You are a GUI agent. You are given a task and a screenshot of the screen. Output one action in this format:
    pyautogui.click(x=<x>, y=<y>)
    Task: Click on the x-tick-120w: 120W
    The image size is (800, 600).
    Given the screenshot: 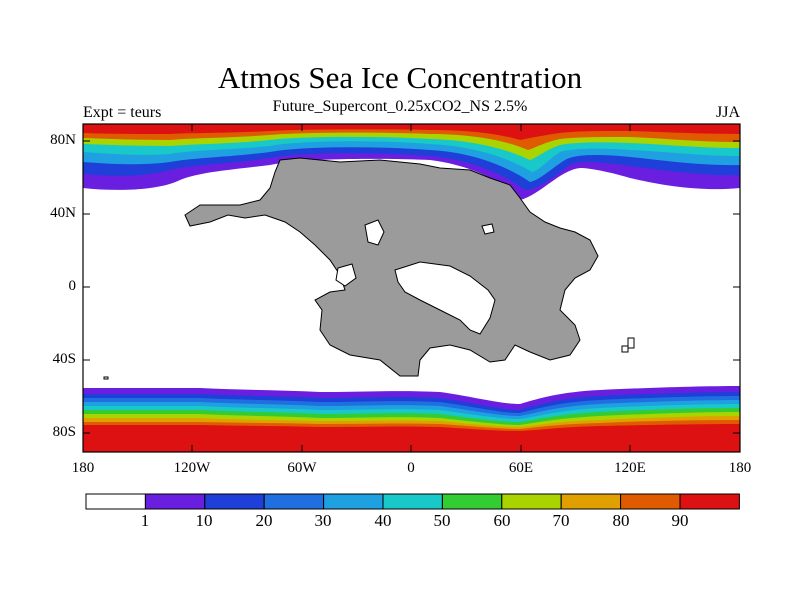 What is the action you would take?
    pyautogui.click(x=192, y=468)
    